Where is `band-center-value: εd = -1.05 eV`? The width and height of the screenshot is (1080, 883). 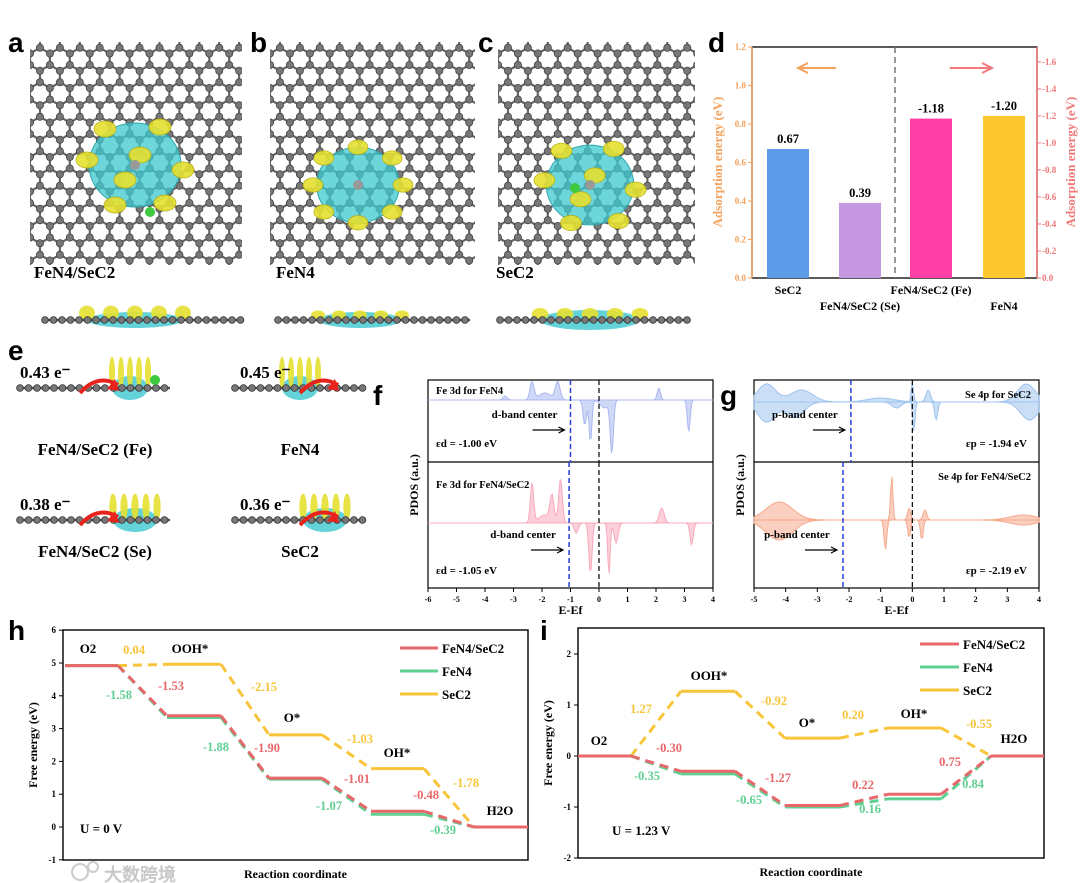
band-center-value: εd = -1.05 eV is located at coordinates (466, 571).